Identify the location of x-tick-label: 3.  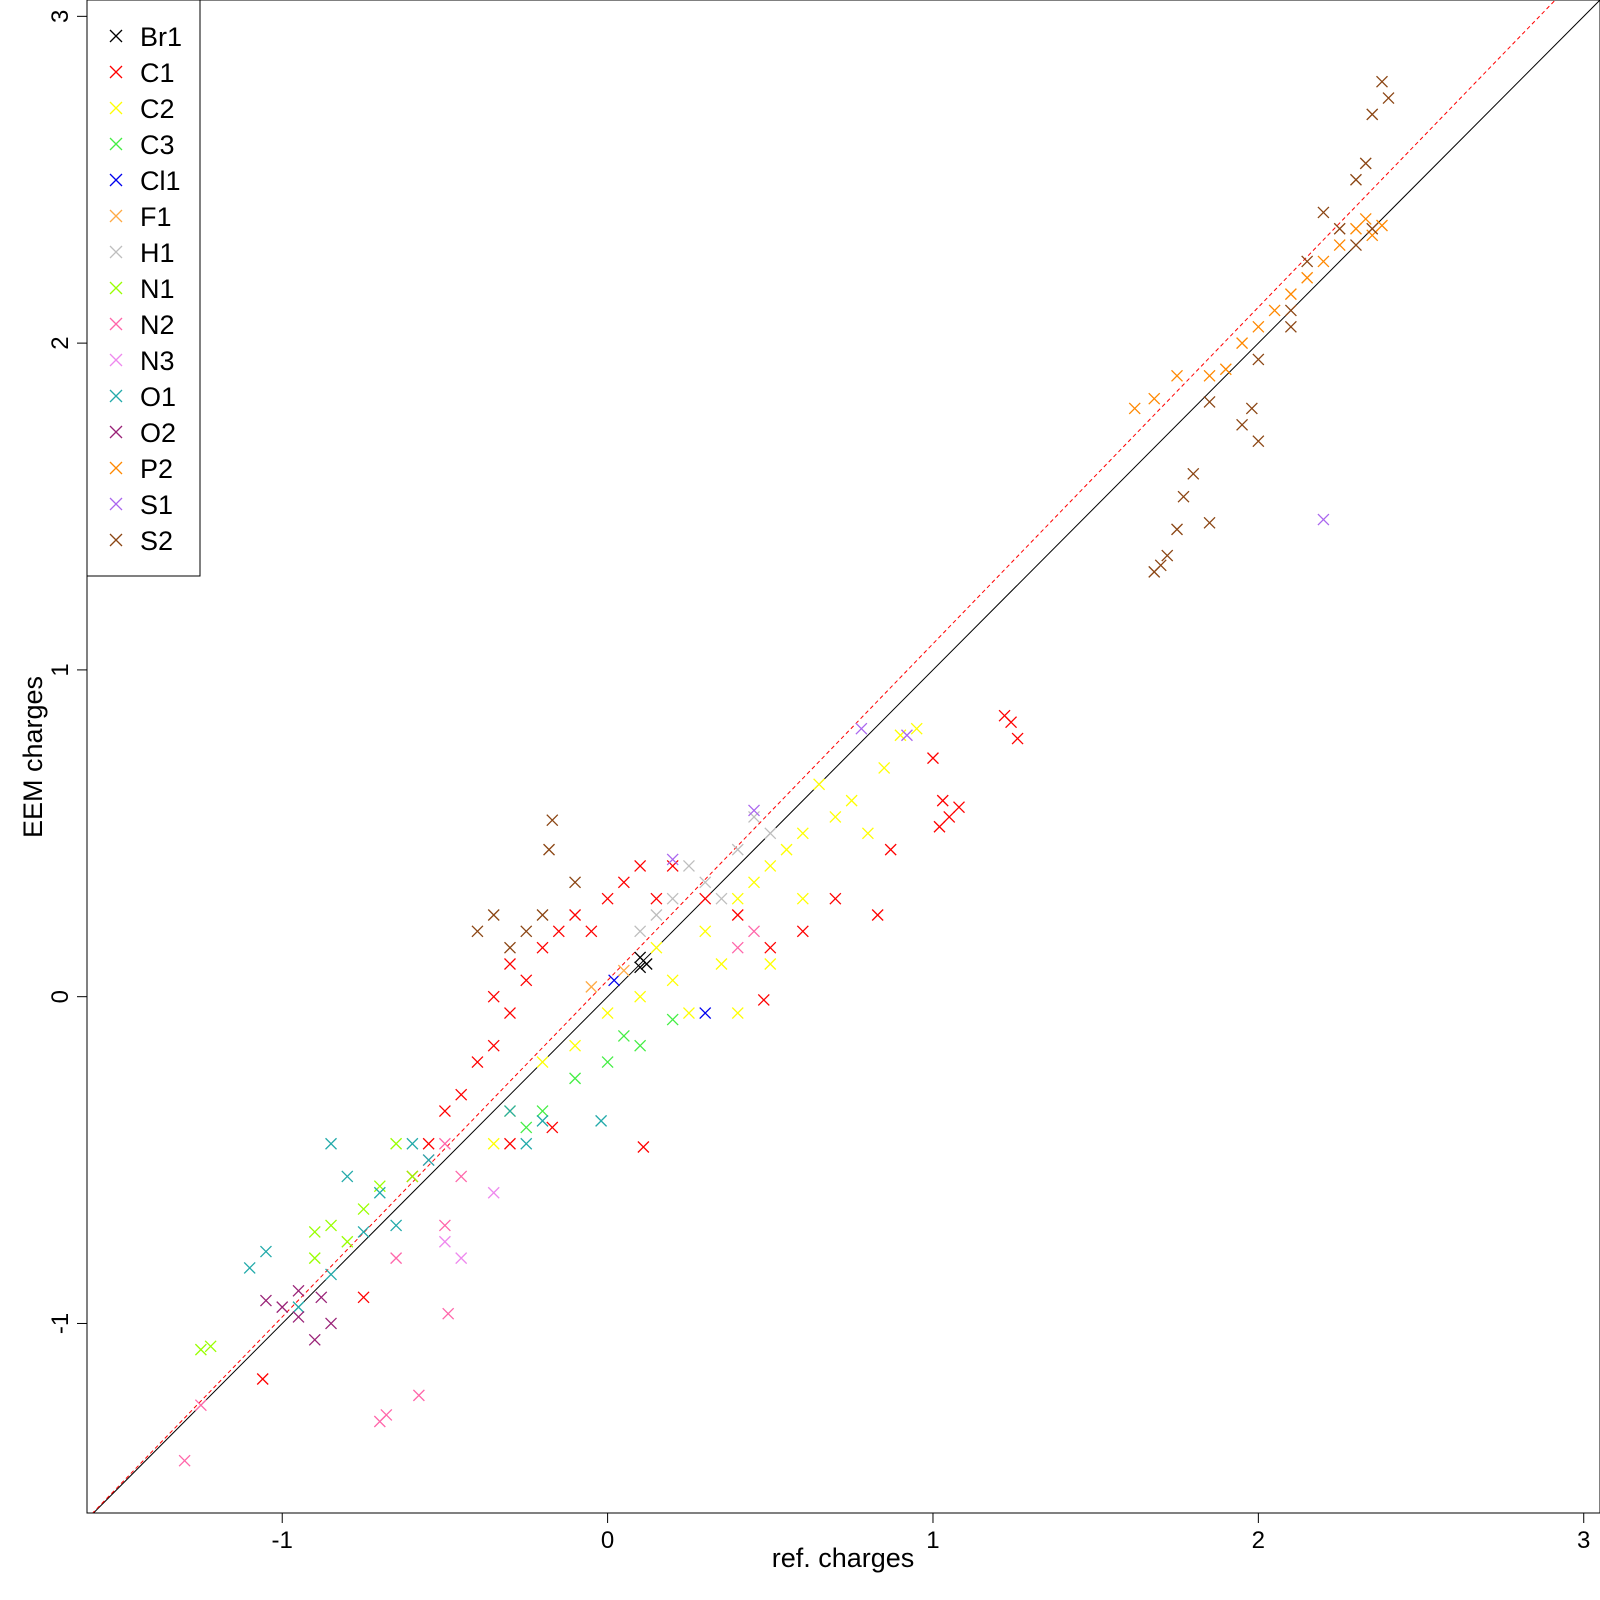
(1583, 1540).